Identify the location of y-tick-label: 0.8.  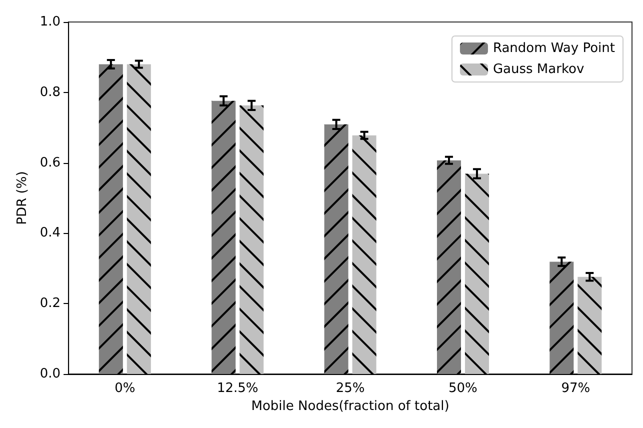
(50, 92).